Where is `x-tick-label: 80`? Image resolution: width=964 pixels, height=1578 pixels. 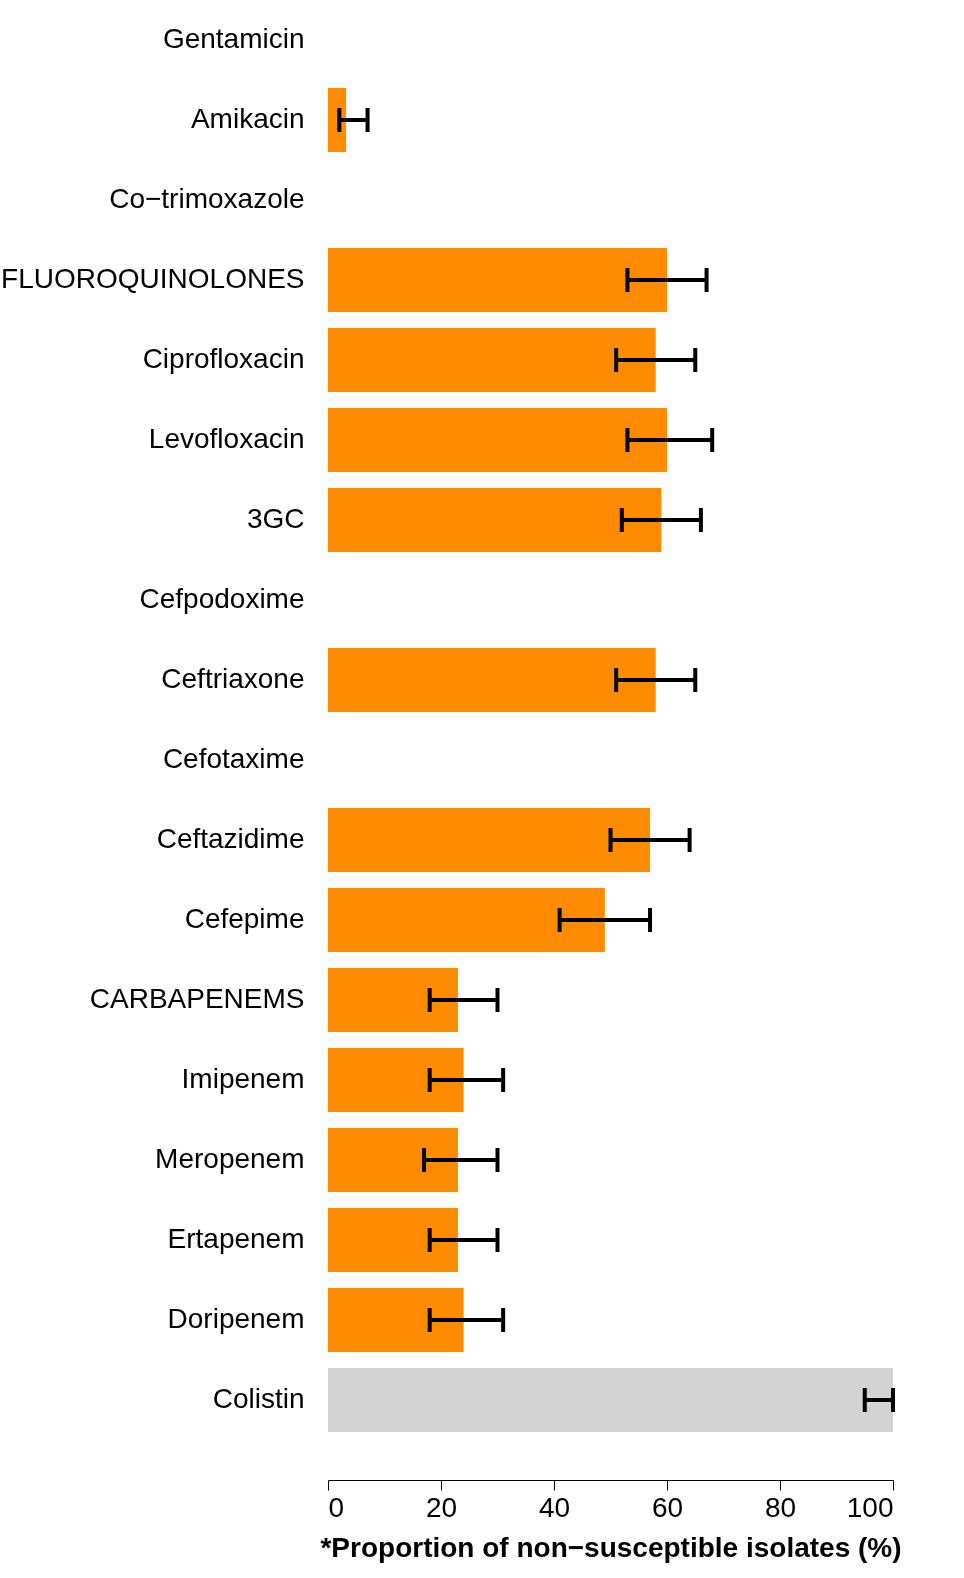
x-tick-label: 80 is located at coordinates (780, 1507).